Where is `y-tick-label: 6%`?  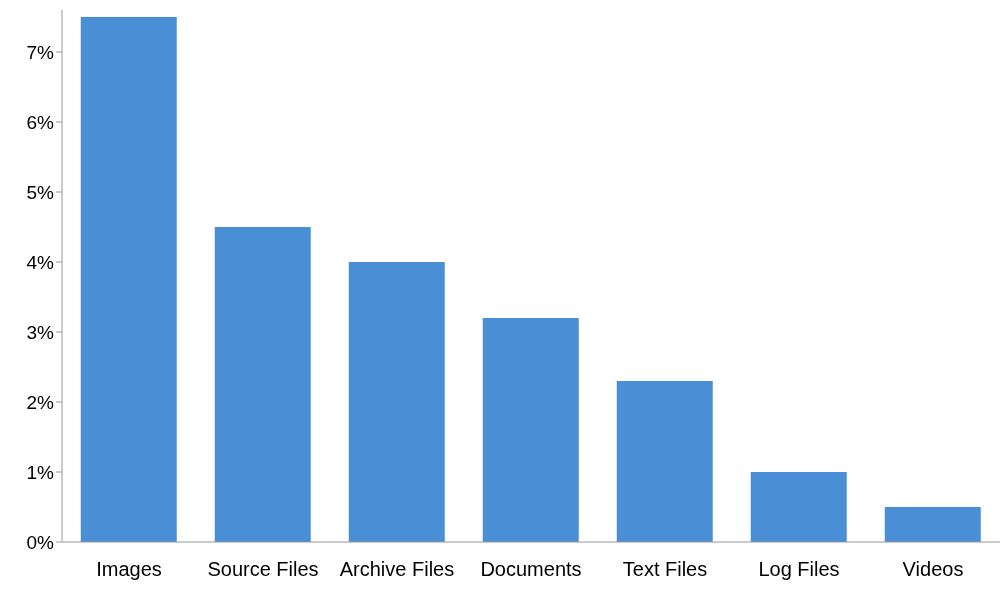
y-tick-label: 6% is located at coordinates (40, 122).